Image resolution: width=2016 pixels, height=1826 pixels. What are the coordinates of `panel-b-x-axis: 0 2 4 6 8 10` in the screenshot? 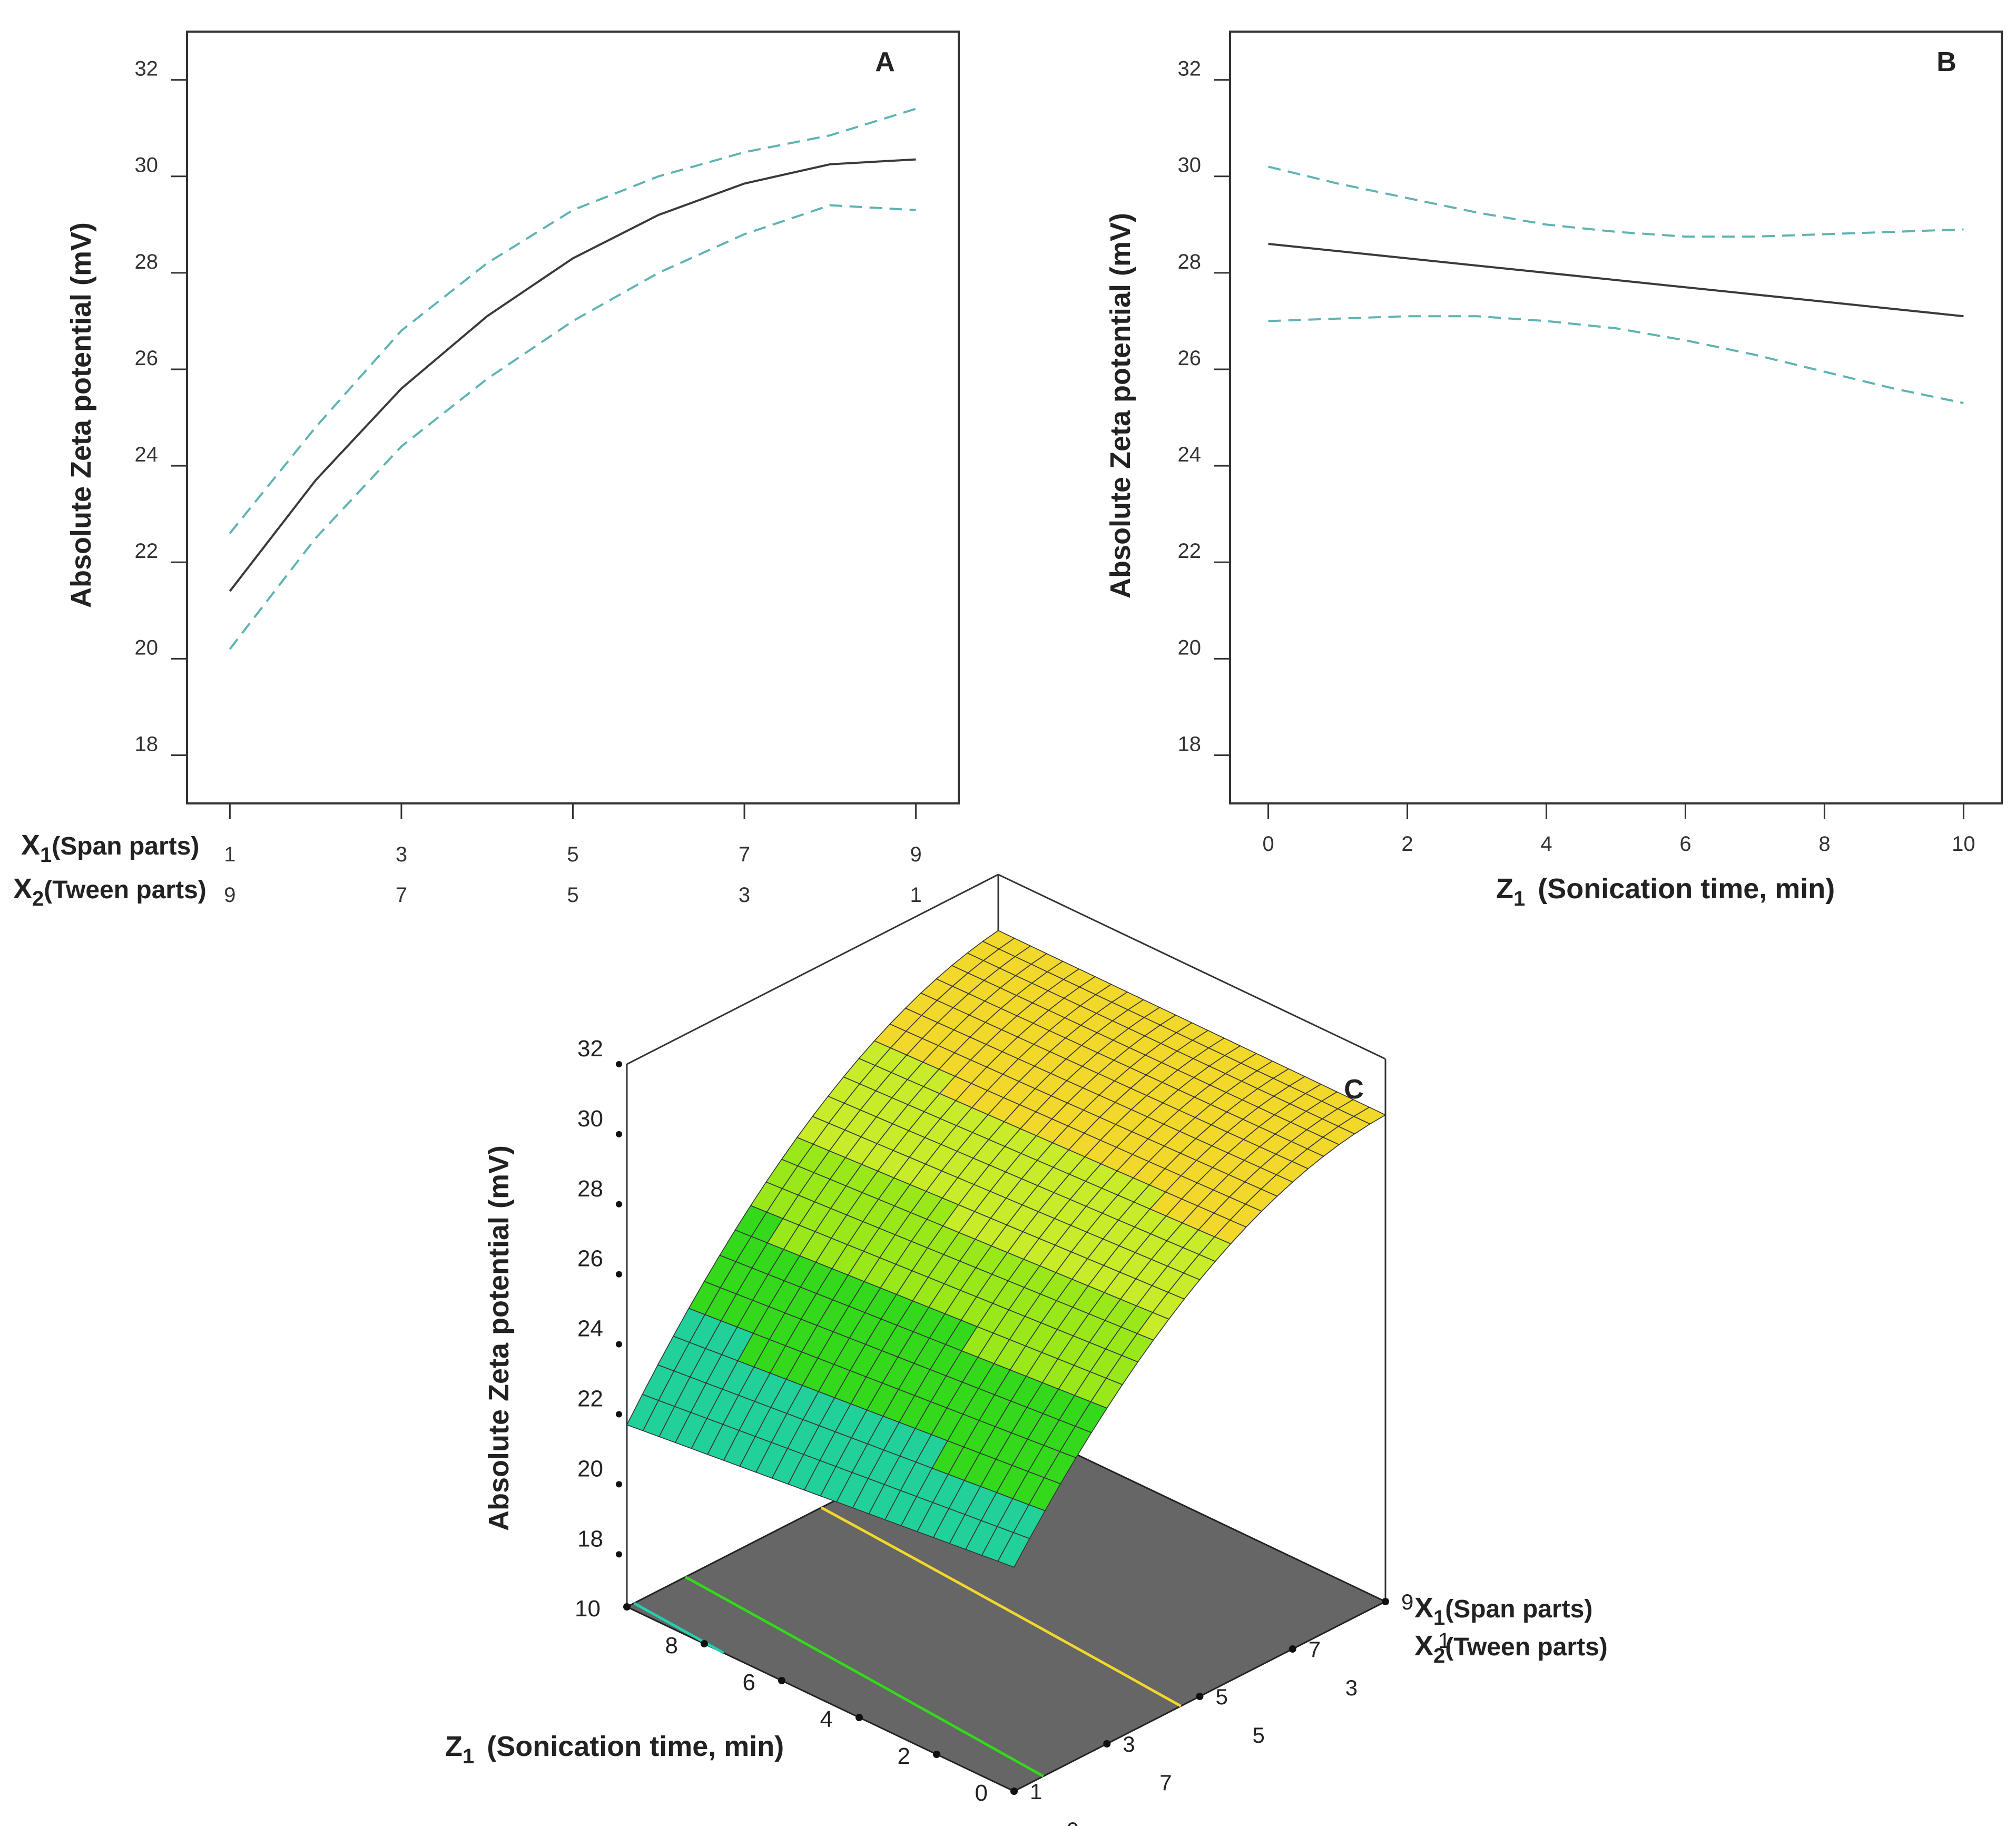 It's located at (1618, 829).